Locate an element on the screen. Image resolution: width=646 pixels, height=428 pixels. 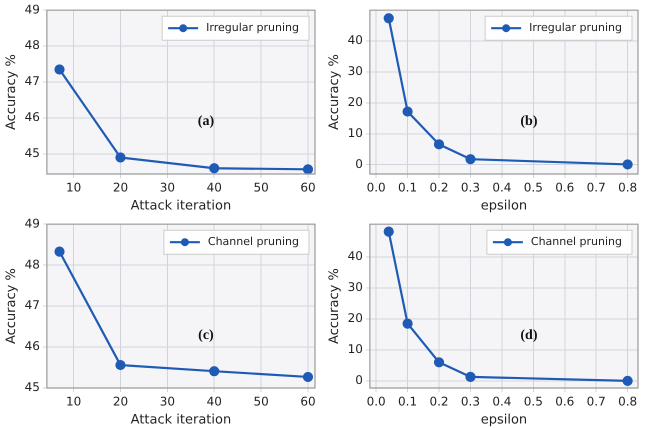
annotation: (a) is located at coordinates (206, 122).